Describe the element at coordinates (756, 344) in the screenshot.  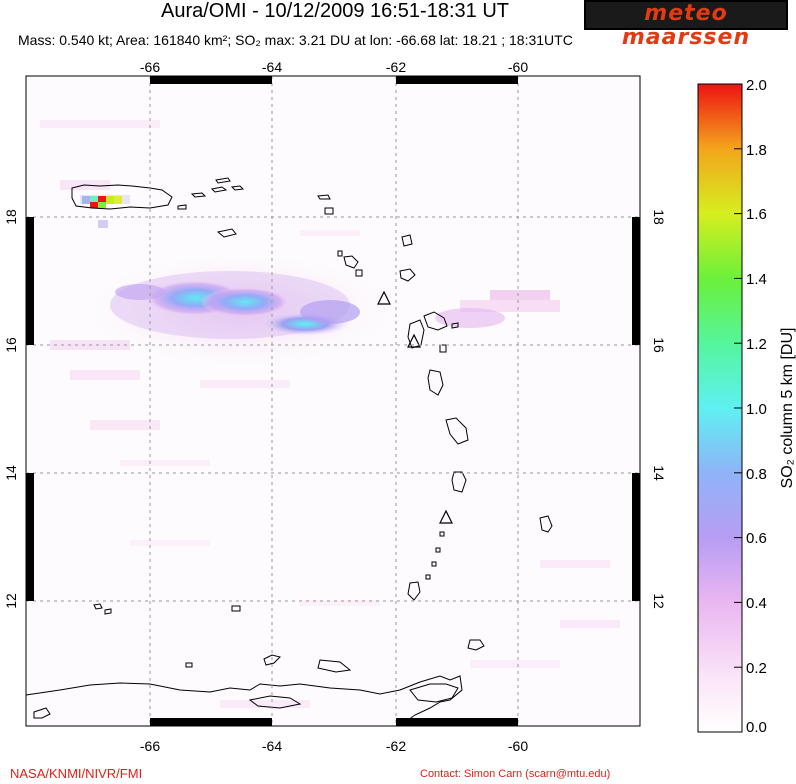
I see `colorbar-tick-label: 1.2` at that location.